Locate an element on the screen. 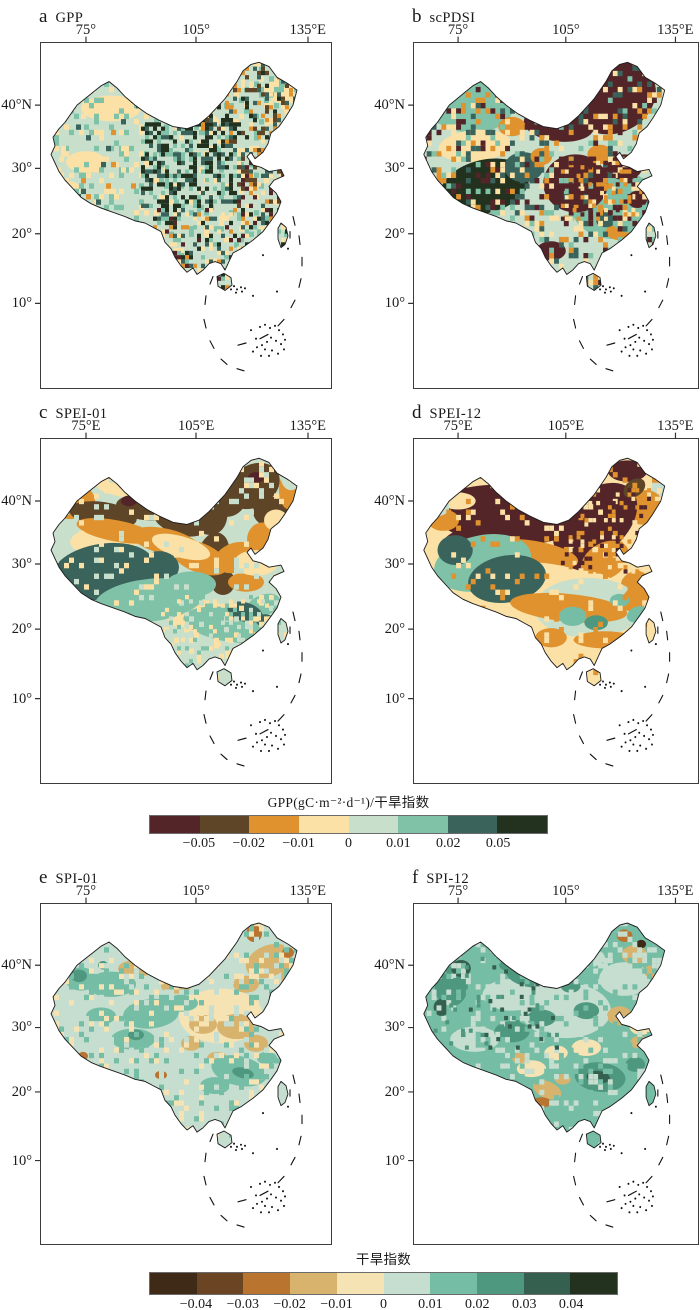 Image resolution: width=700 pixels, height=1310 pixels. colorbar-tick-label: −0.03 is located at coordinates (242, 1303).